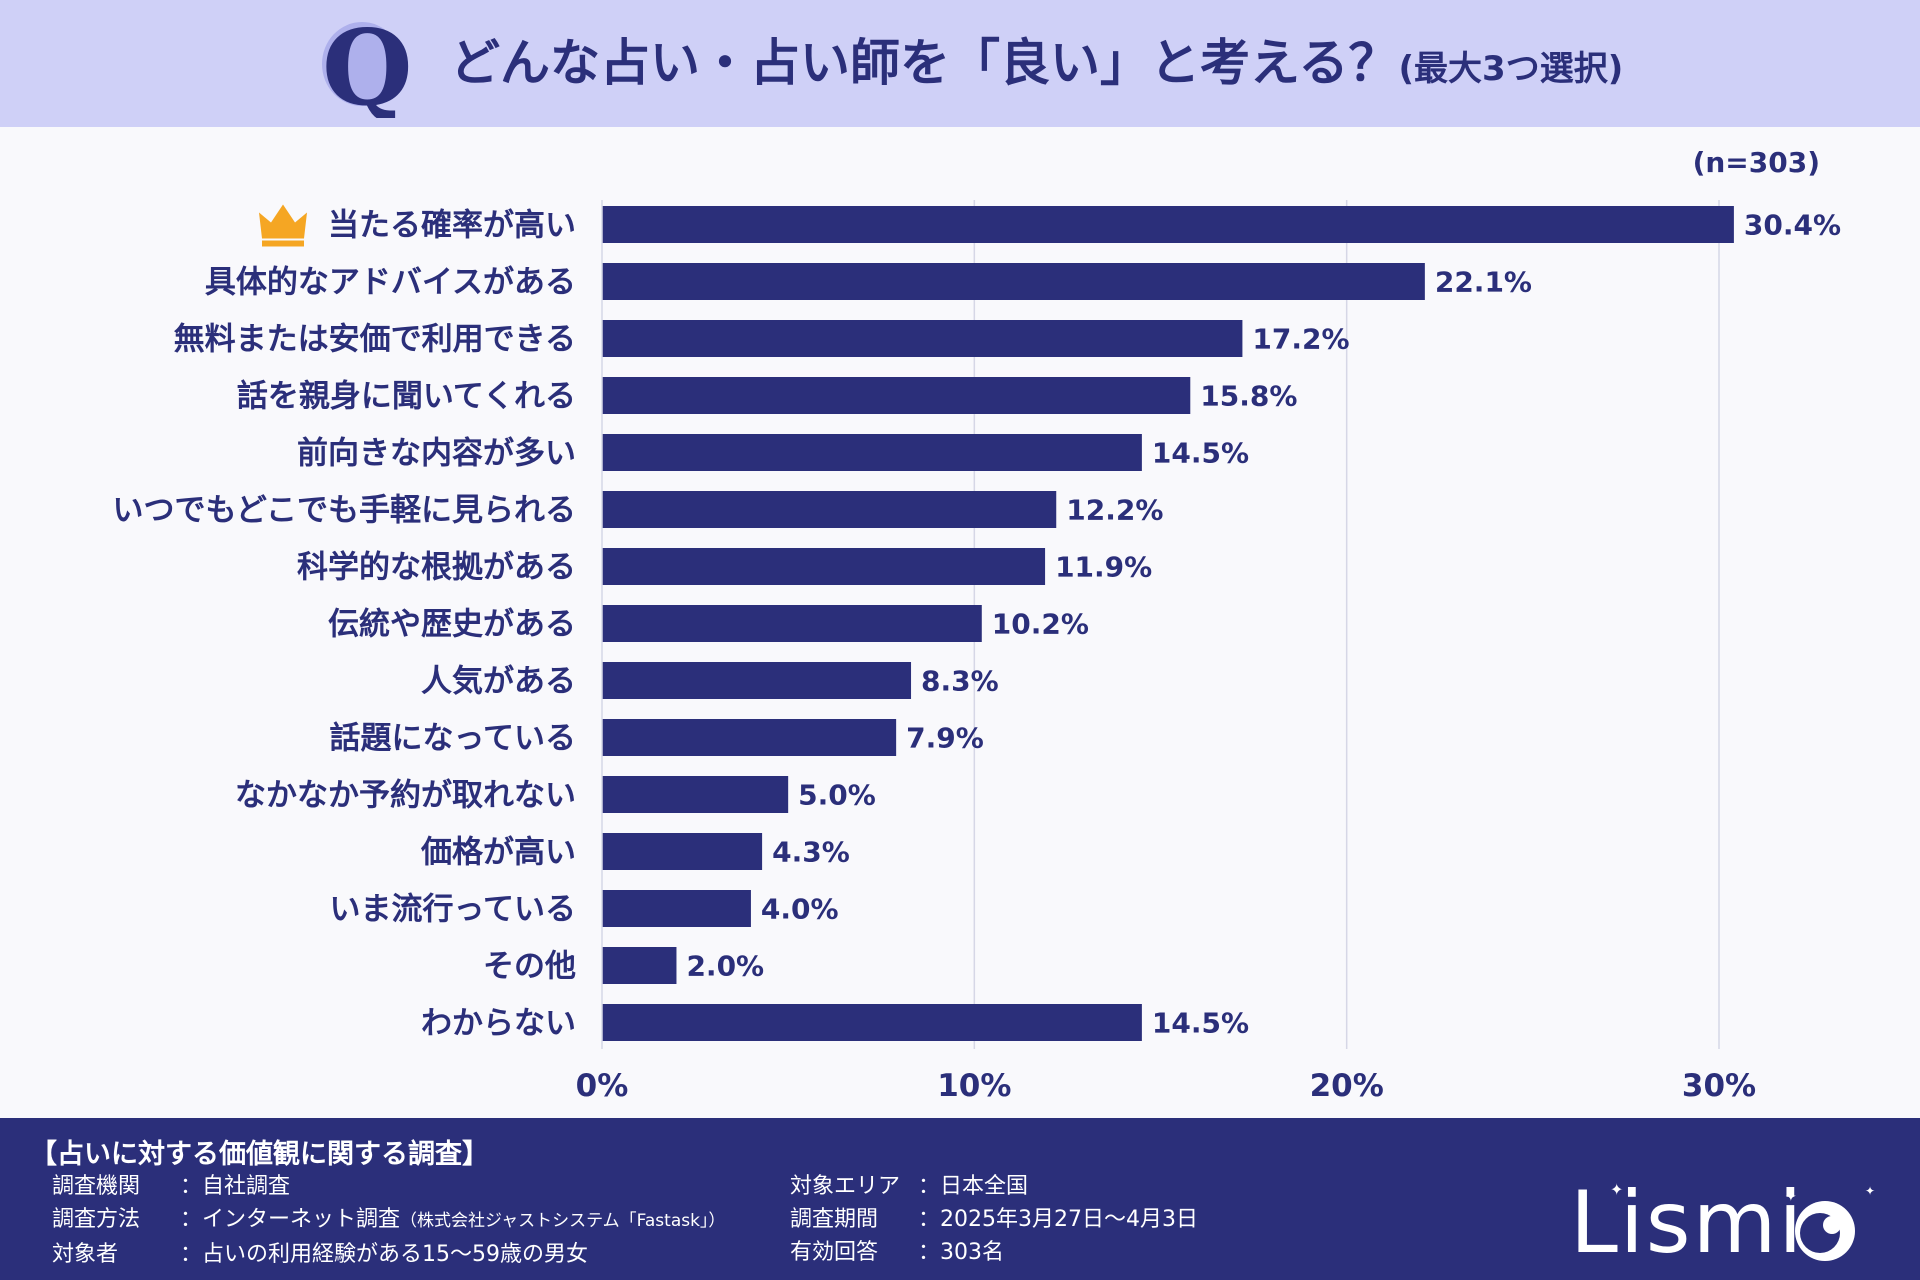  Describe the element at coordinates (1248, 396) in the screenshot. I see `data-label: 15.8%` at that location.